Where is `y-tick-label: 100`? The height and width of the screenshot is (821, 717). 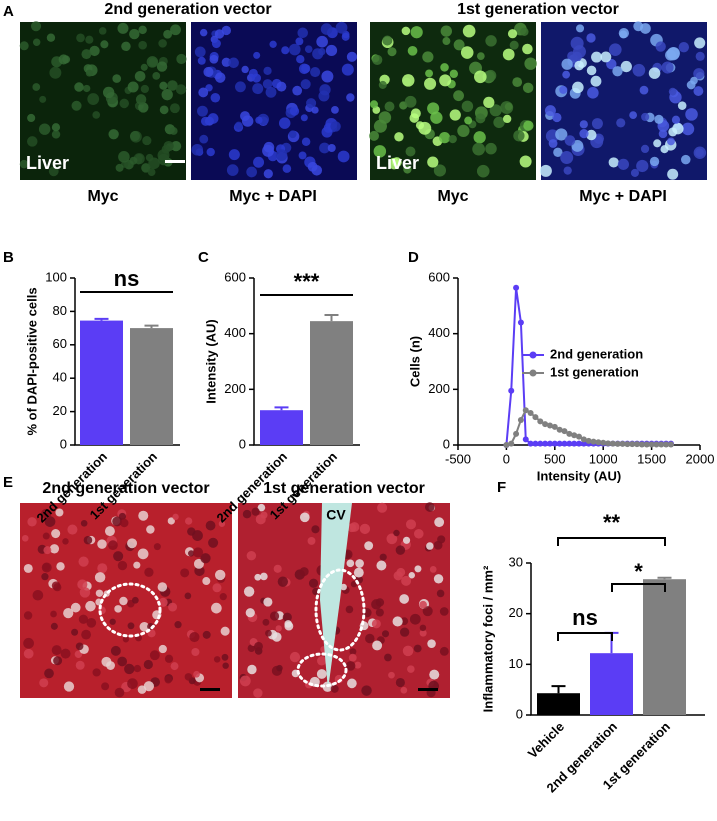 y-tick-label: 100 is located at coordinates (56, 276).